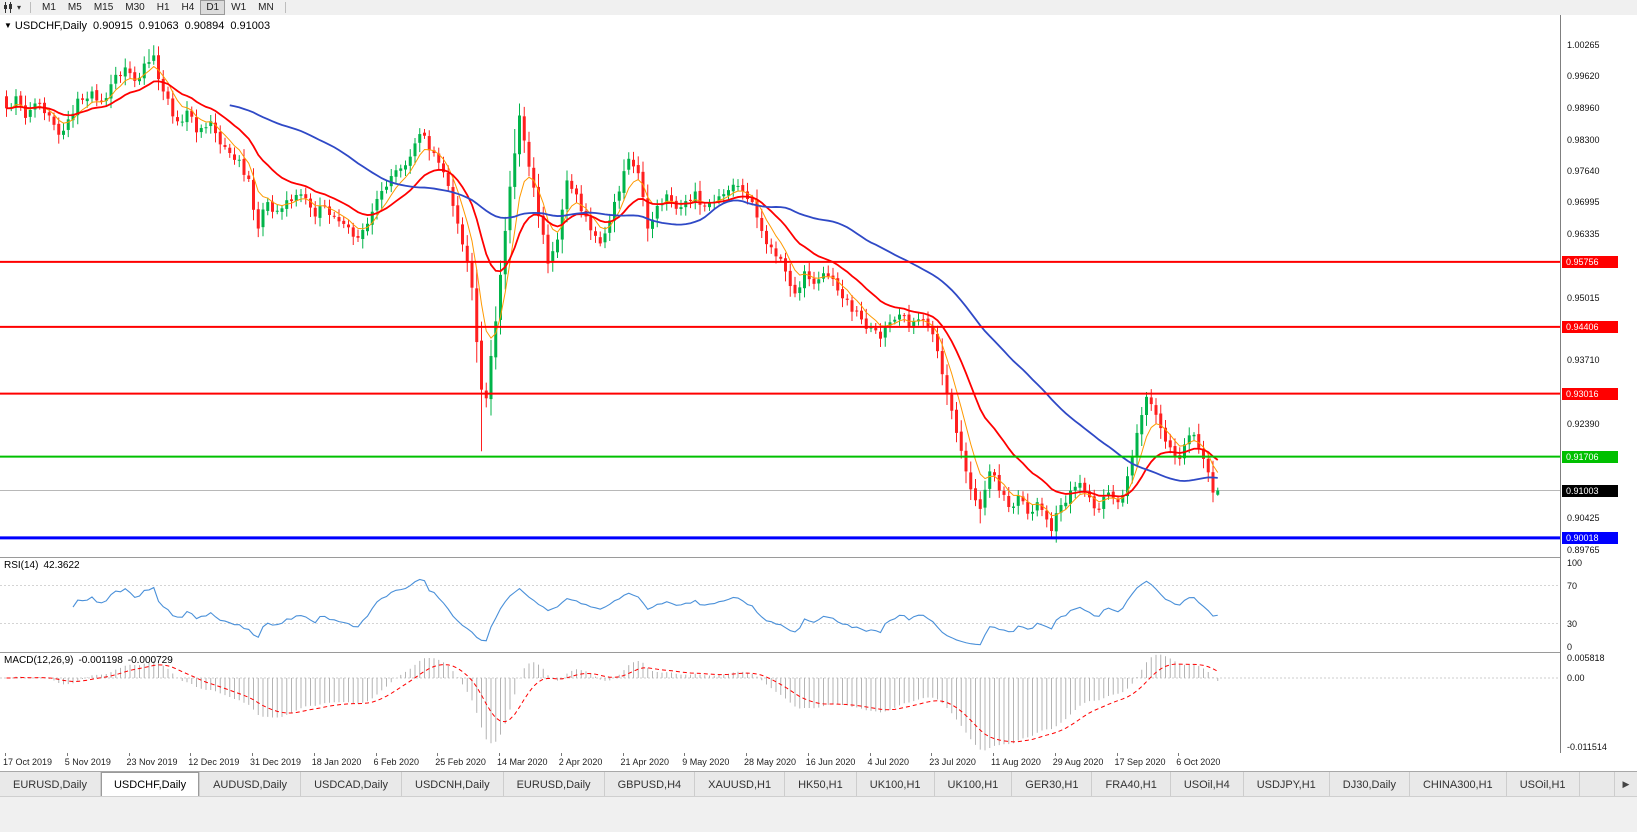 This screenshot has height=832, width=1637. Describe the element at coordinates (1286, 784) in the screenshot. I see `tab-usdjpy-h1: USDJPY,H1` at that location.